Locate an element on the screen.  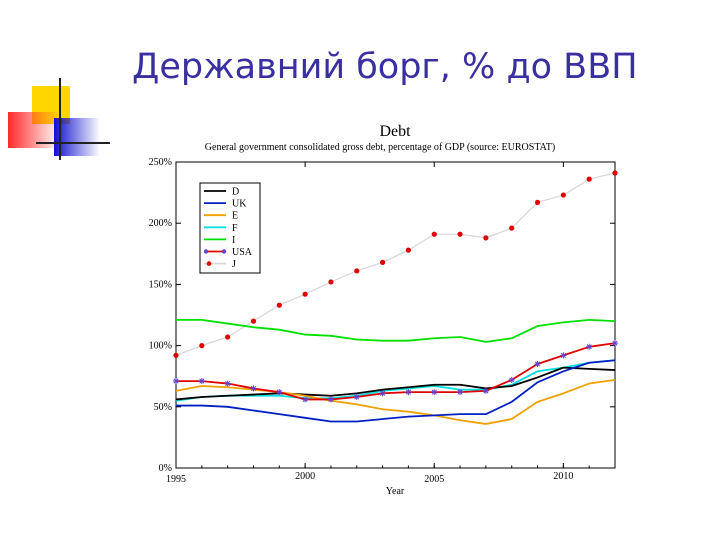
legend-label: J is located at coordinates (234, 264).